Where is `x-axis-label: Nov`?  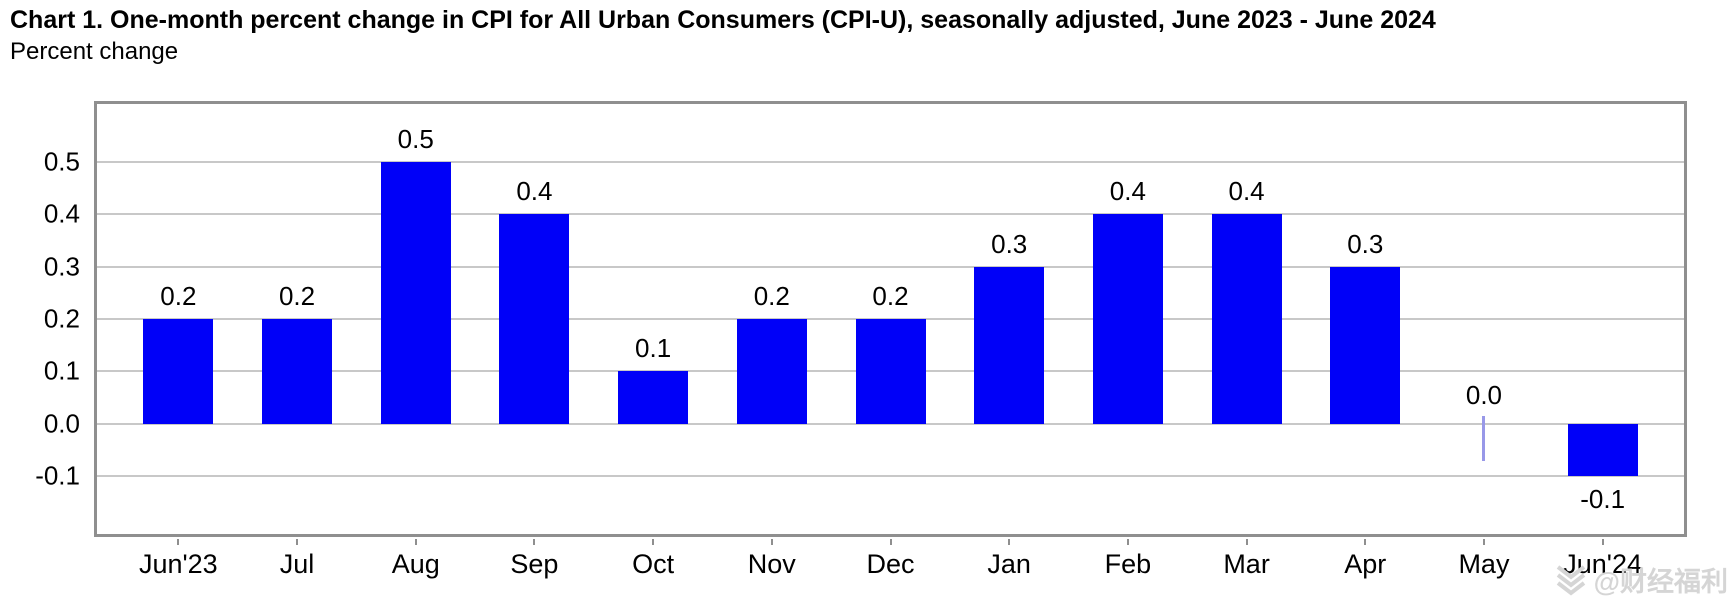 x-axis-label: Nov is located at coordinates (771, 564).